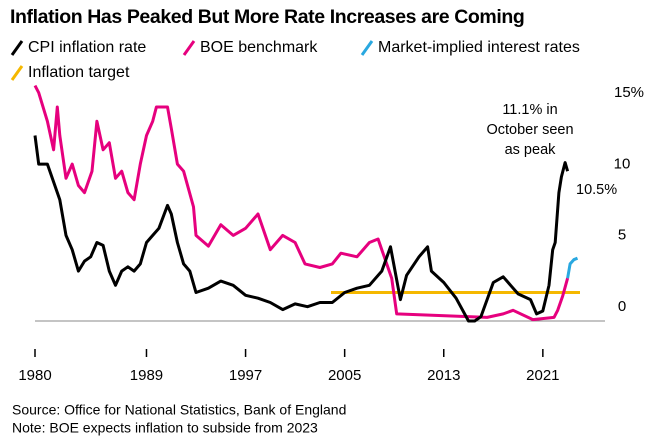  I want to click on annotation: as peak, so click(531, 150).